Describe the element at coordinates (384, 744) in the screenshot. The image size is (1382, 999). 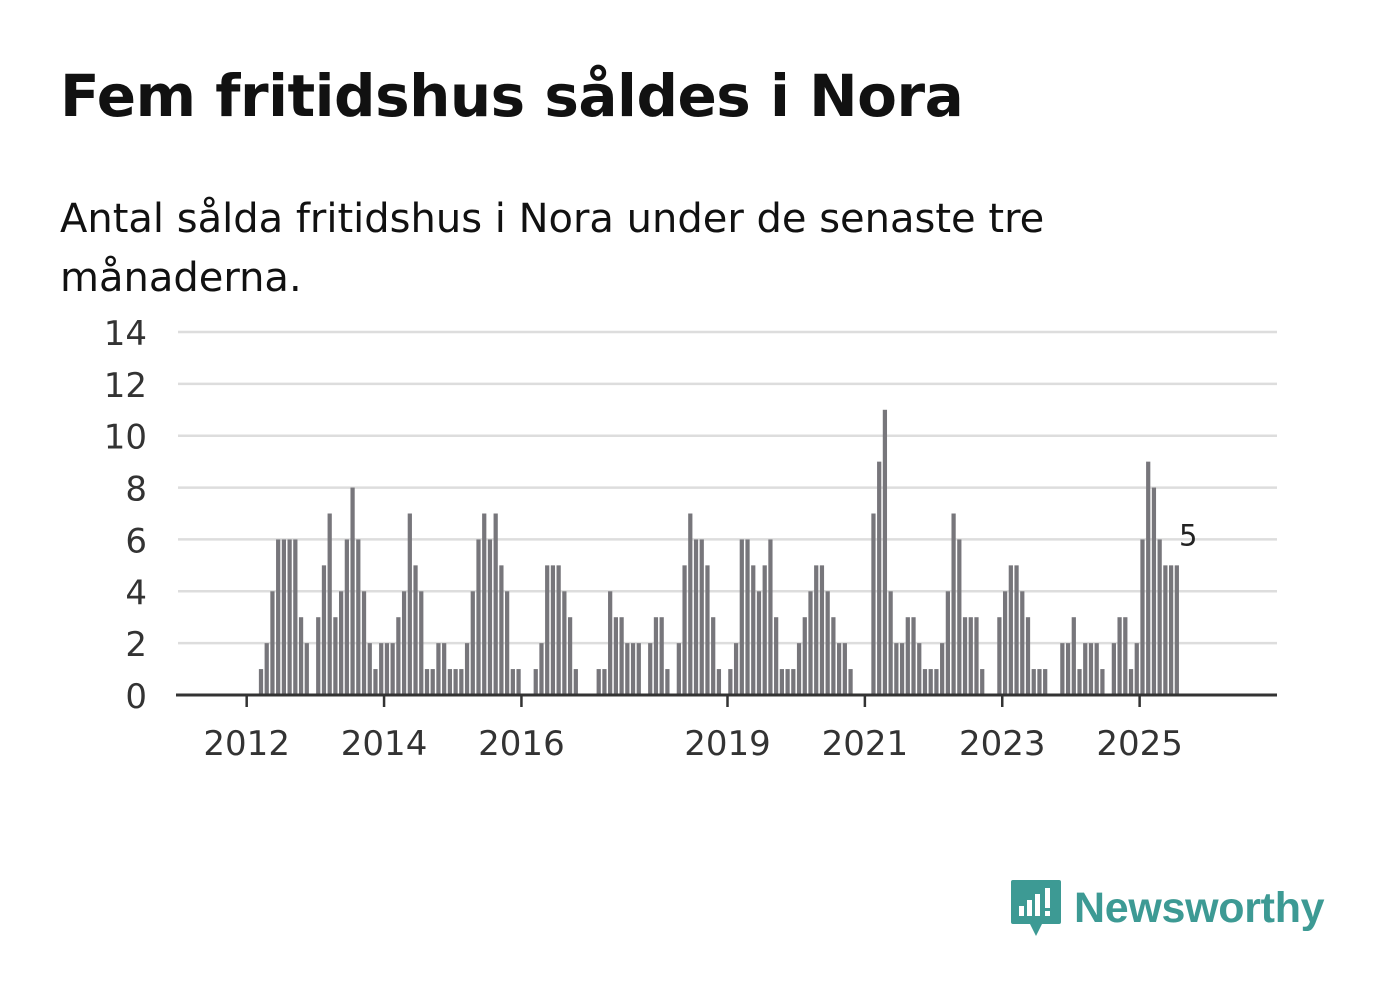
I see `x-tick-label: 2014` at that location.